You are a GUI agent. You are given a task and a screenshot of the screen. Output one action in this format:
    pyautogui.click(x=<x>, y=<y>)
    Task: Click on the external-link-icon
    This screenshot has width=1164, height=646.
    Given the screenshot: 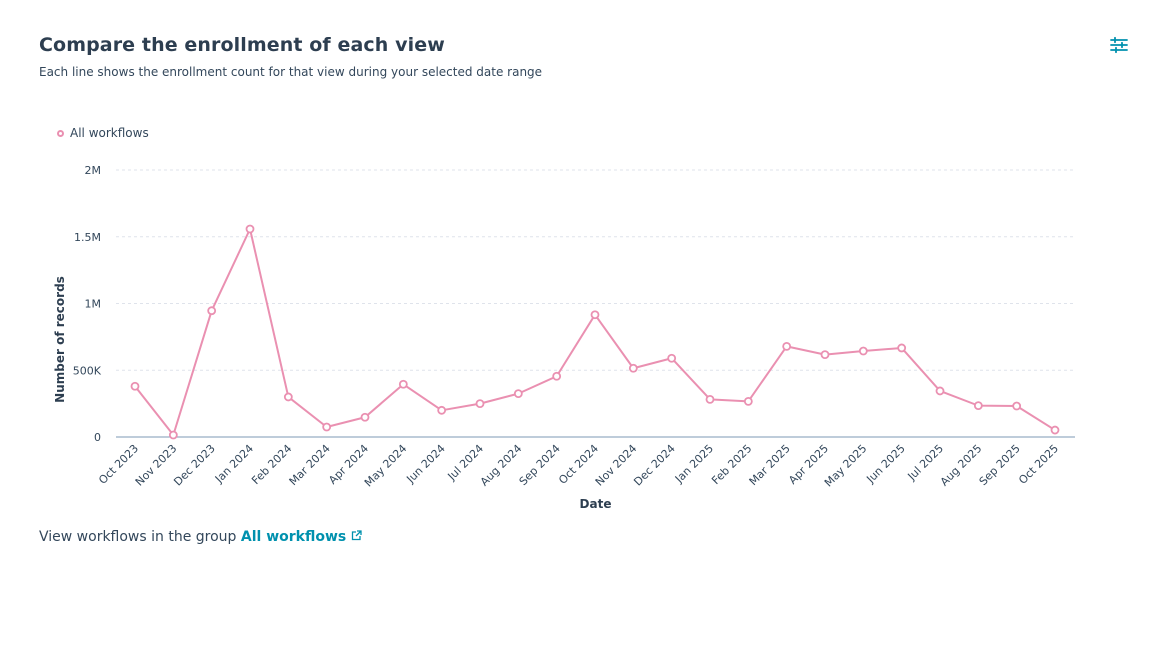 What is the action you would take?
    pyautogui.click(x=356, y=537)
    